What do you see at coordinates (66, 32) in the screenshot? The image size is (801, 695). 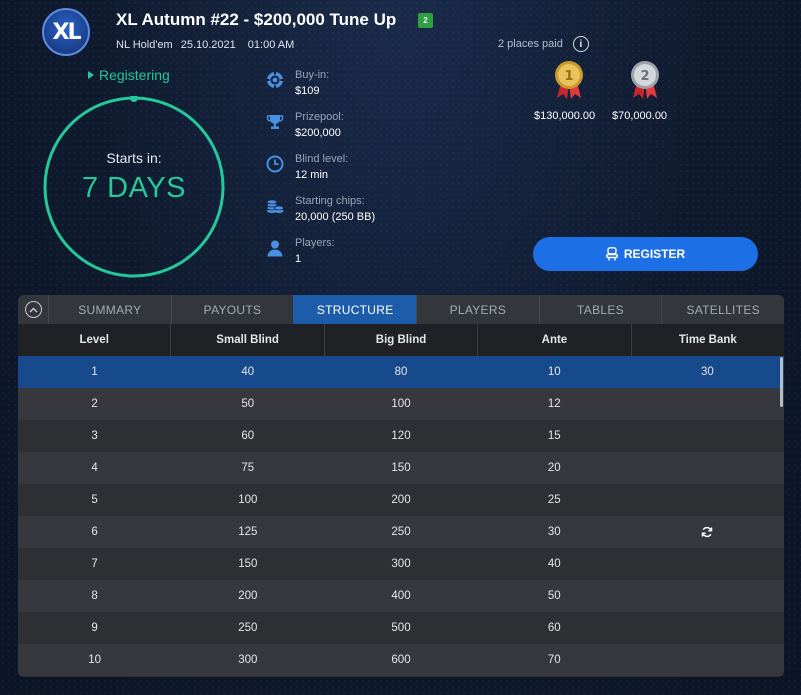 I see `xl-logo: XL` at bounding box center [66, 32].